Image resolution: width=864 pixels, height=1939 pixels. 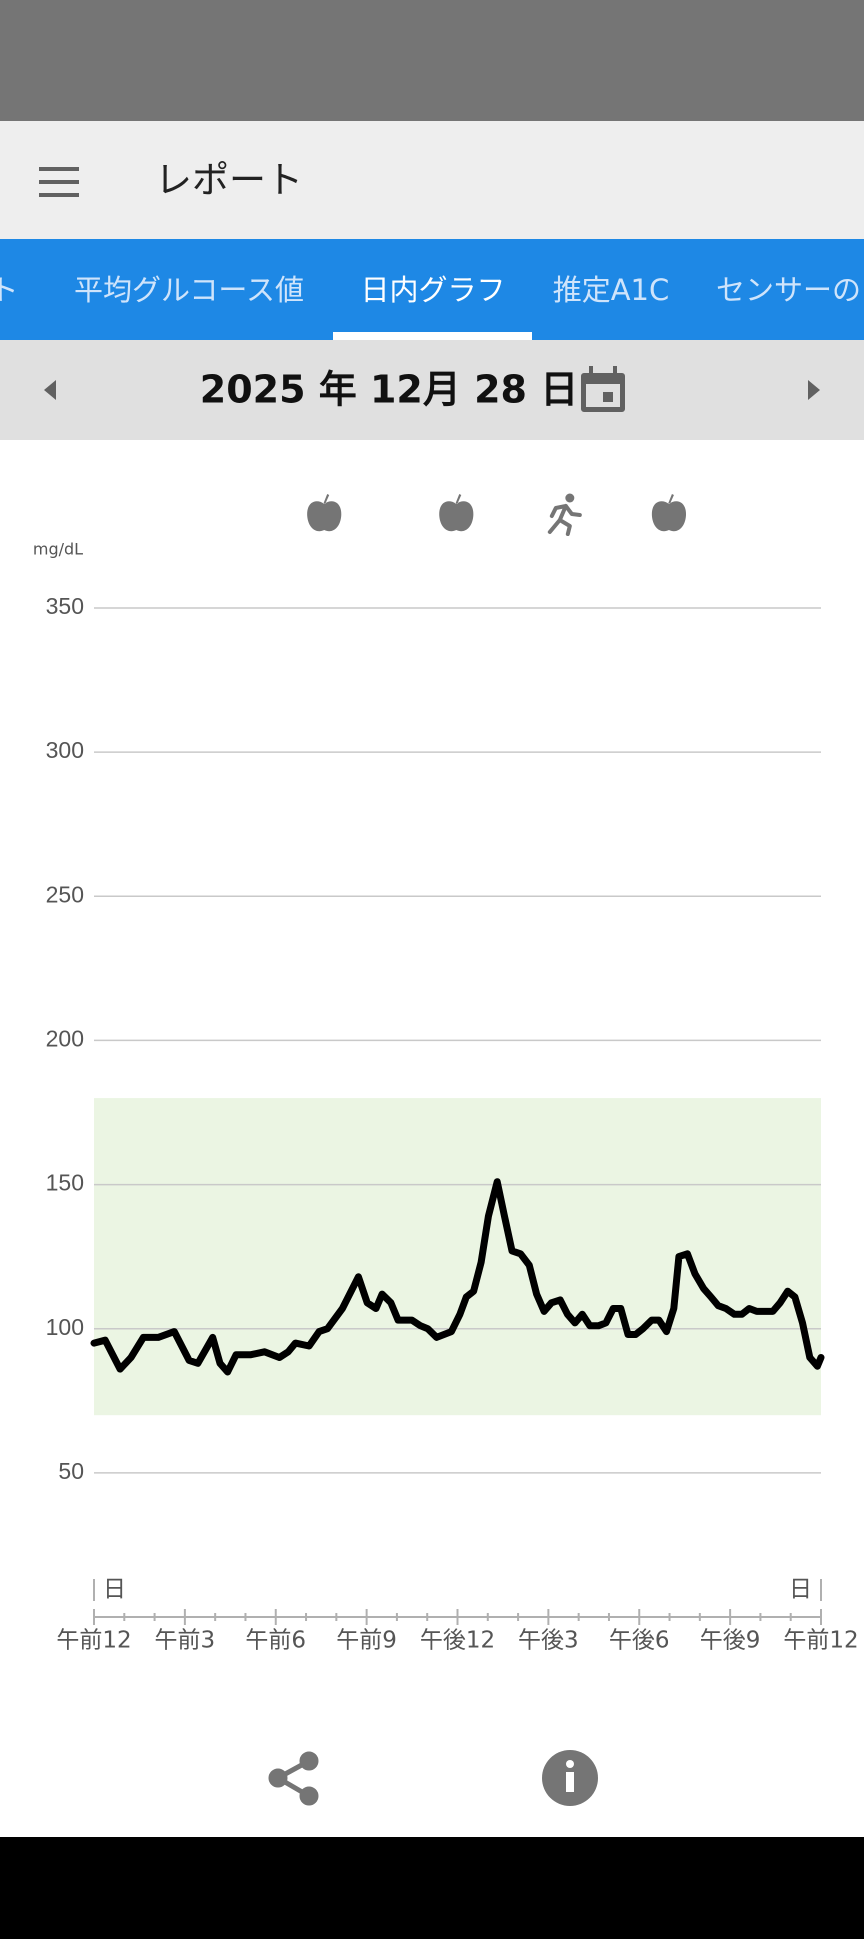 What do you see at coordinates (366, 1641) in the screenshot?
I see `x-tick-label: 午前9` at bounding box center [366, 1641].